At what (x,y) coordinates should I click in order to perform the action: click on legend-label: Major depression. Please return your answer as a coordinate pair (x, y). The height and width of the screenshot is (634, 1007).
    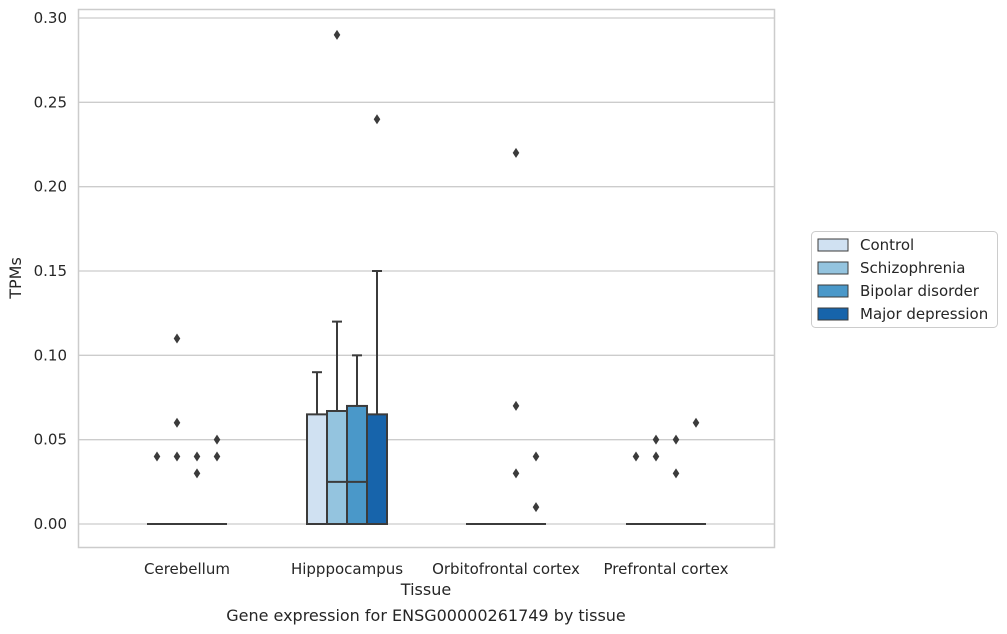
    Looking at the image, I should click on (924, 314).